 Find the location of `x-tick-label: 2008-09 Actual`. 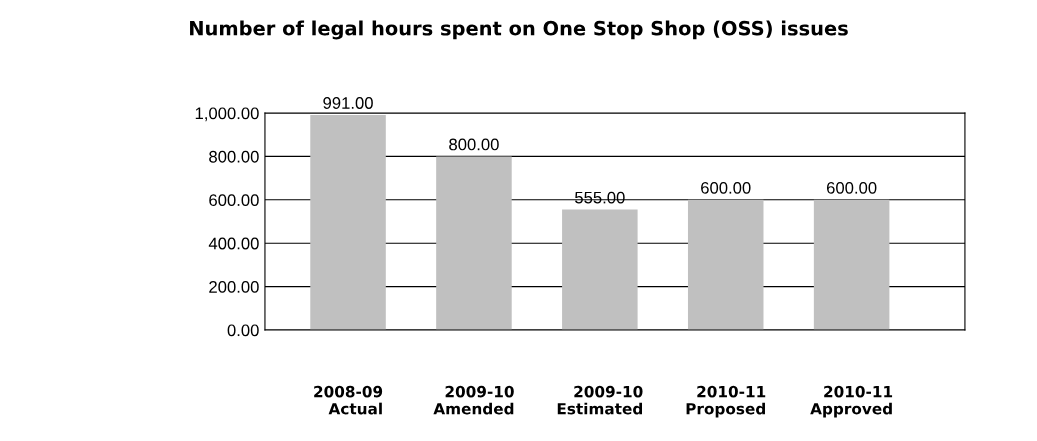

x-tick-label: 2008-09 Actual is located at coordinates (348, 400).